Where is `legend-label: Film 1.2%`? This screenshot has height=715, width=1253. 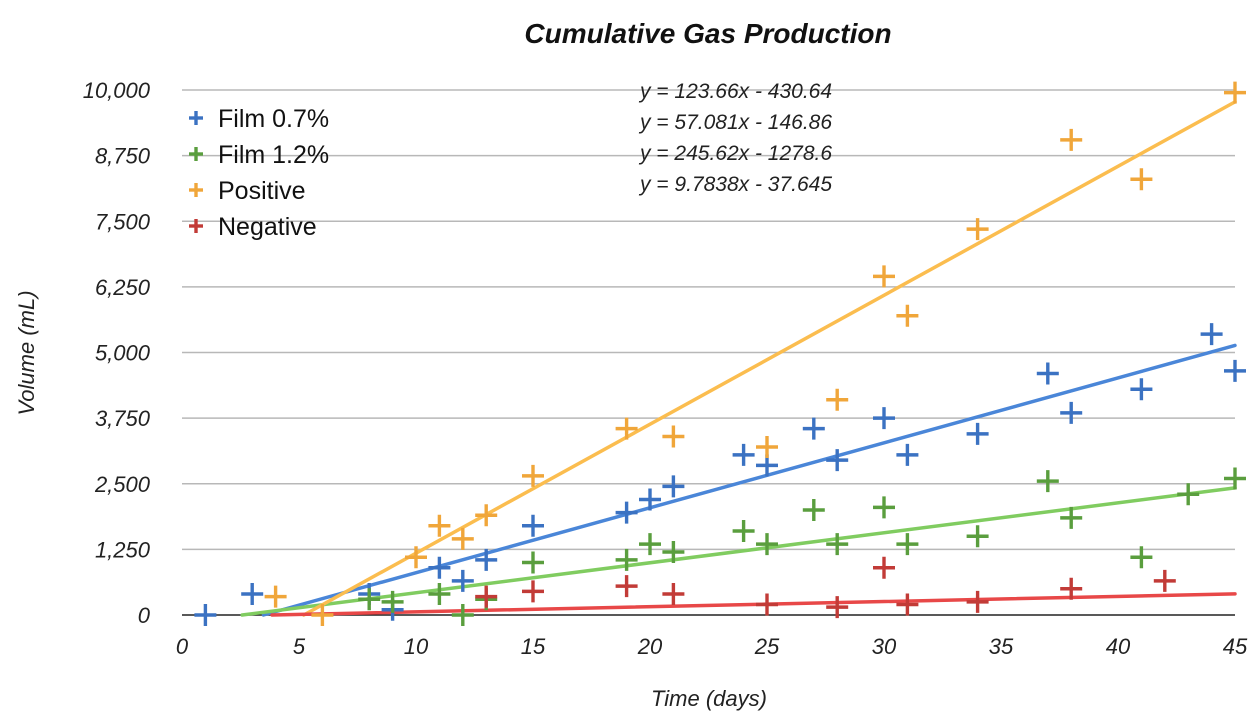 legend-label: Film 1.2% is located at coordinates (273, 155).